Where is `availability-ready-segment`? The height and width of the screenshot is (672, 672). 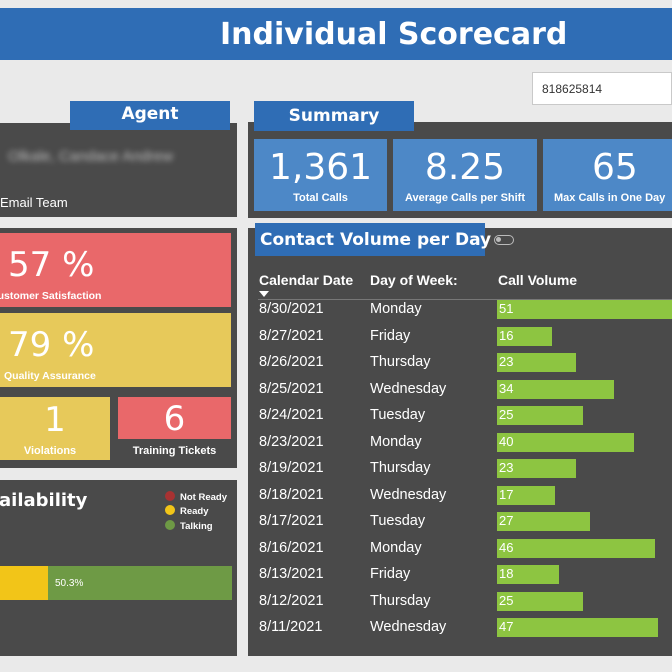 availability-ready-segment is located at coordinates (24, 583).